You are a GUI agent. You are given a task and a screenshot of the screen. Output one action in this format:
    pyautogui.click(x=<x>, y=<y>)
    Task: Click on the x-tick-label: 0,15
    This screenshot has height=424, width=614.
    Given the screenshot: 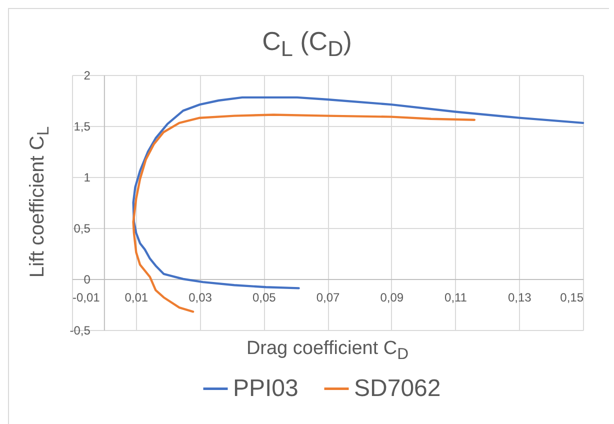 What is the action you would take?
    pyautogui.click(x=572, y=297)
    